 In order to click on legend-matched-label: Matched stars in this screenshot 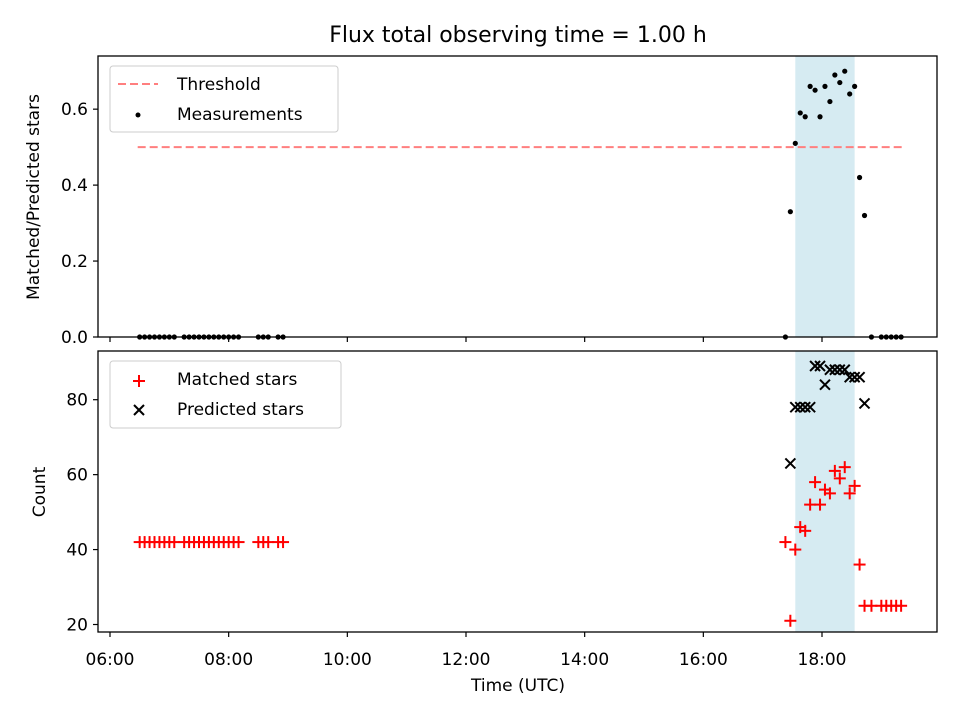, I will do `click(237, 380)`.